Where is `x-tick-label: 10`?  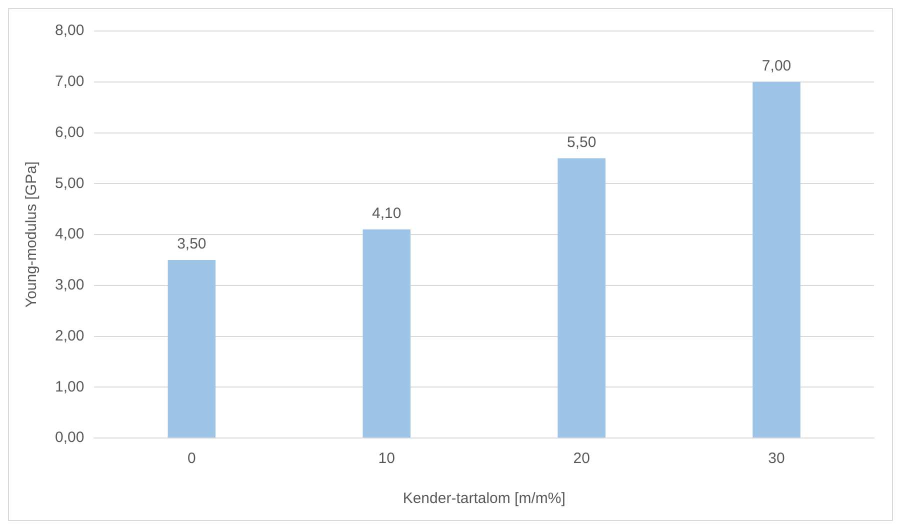
x-tick-label: 10 is located at coordinates (386, 459).